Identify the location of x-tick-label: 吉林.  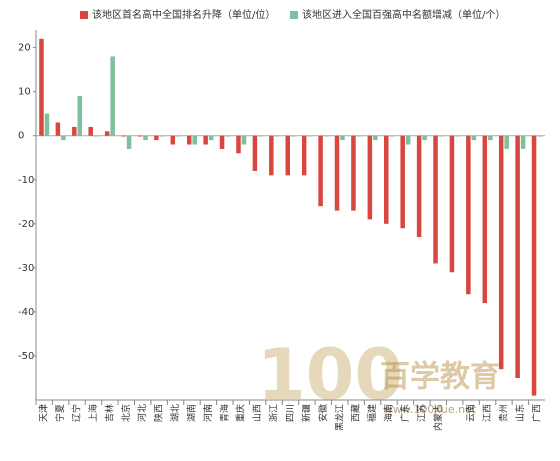
(109, 413).